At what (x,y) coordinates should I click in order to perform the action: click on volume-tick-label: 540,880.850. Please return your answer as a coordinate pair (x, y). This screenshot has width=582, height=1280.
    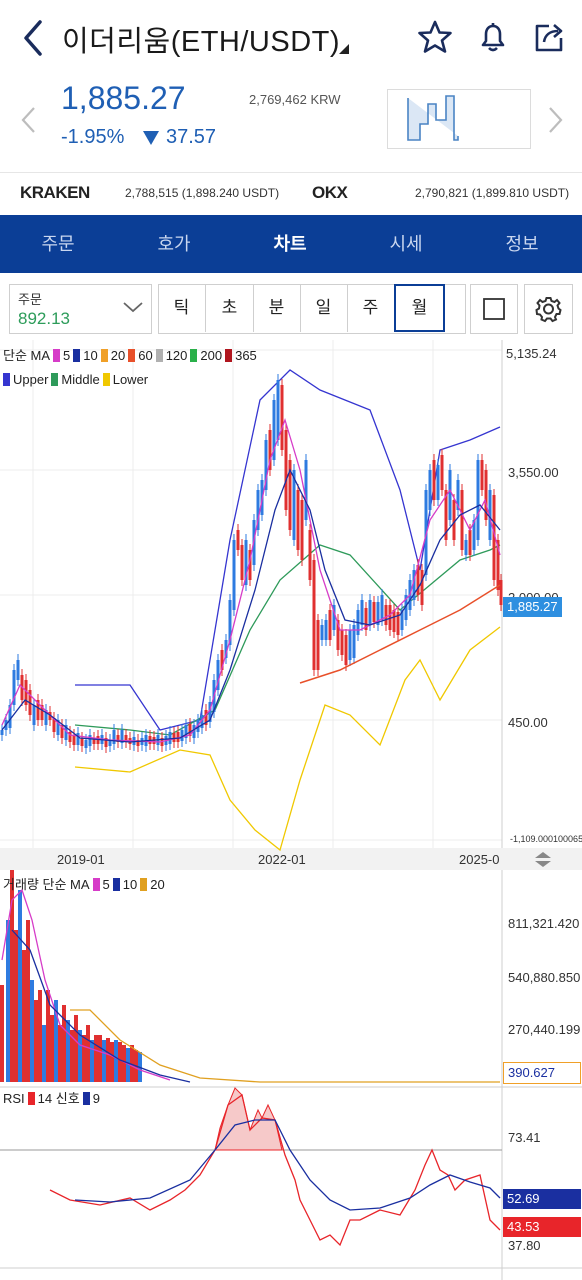
    Looking at the image, I should click on (544, 977).